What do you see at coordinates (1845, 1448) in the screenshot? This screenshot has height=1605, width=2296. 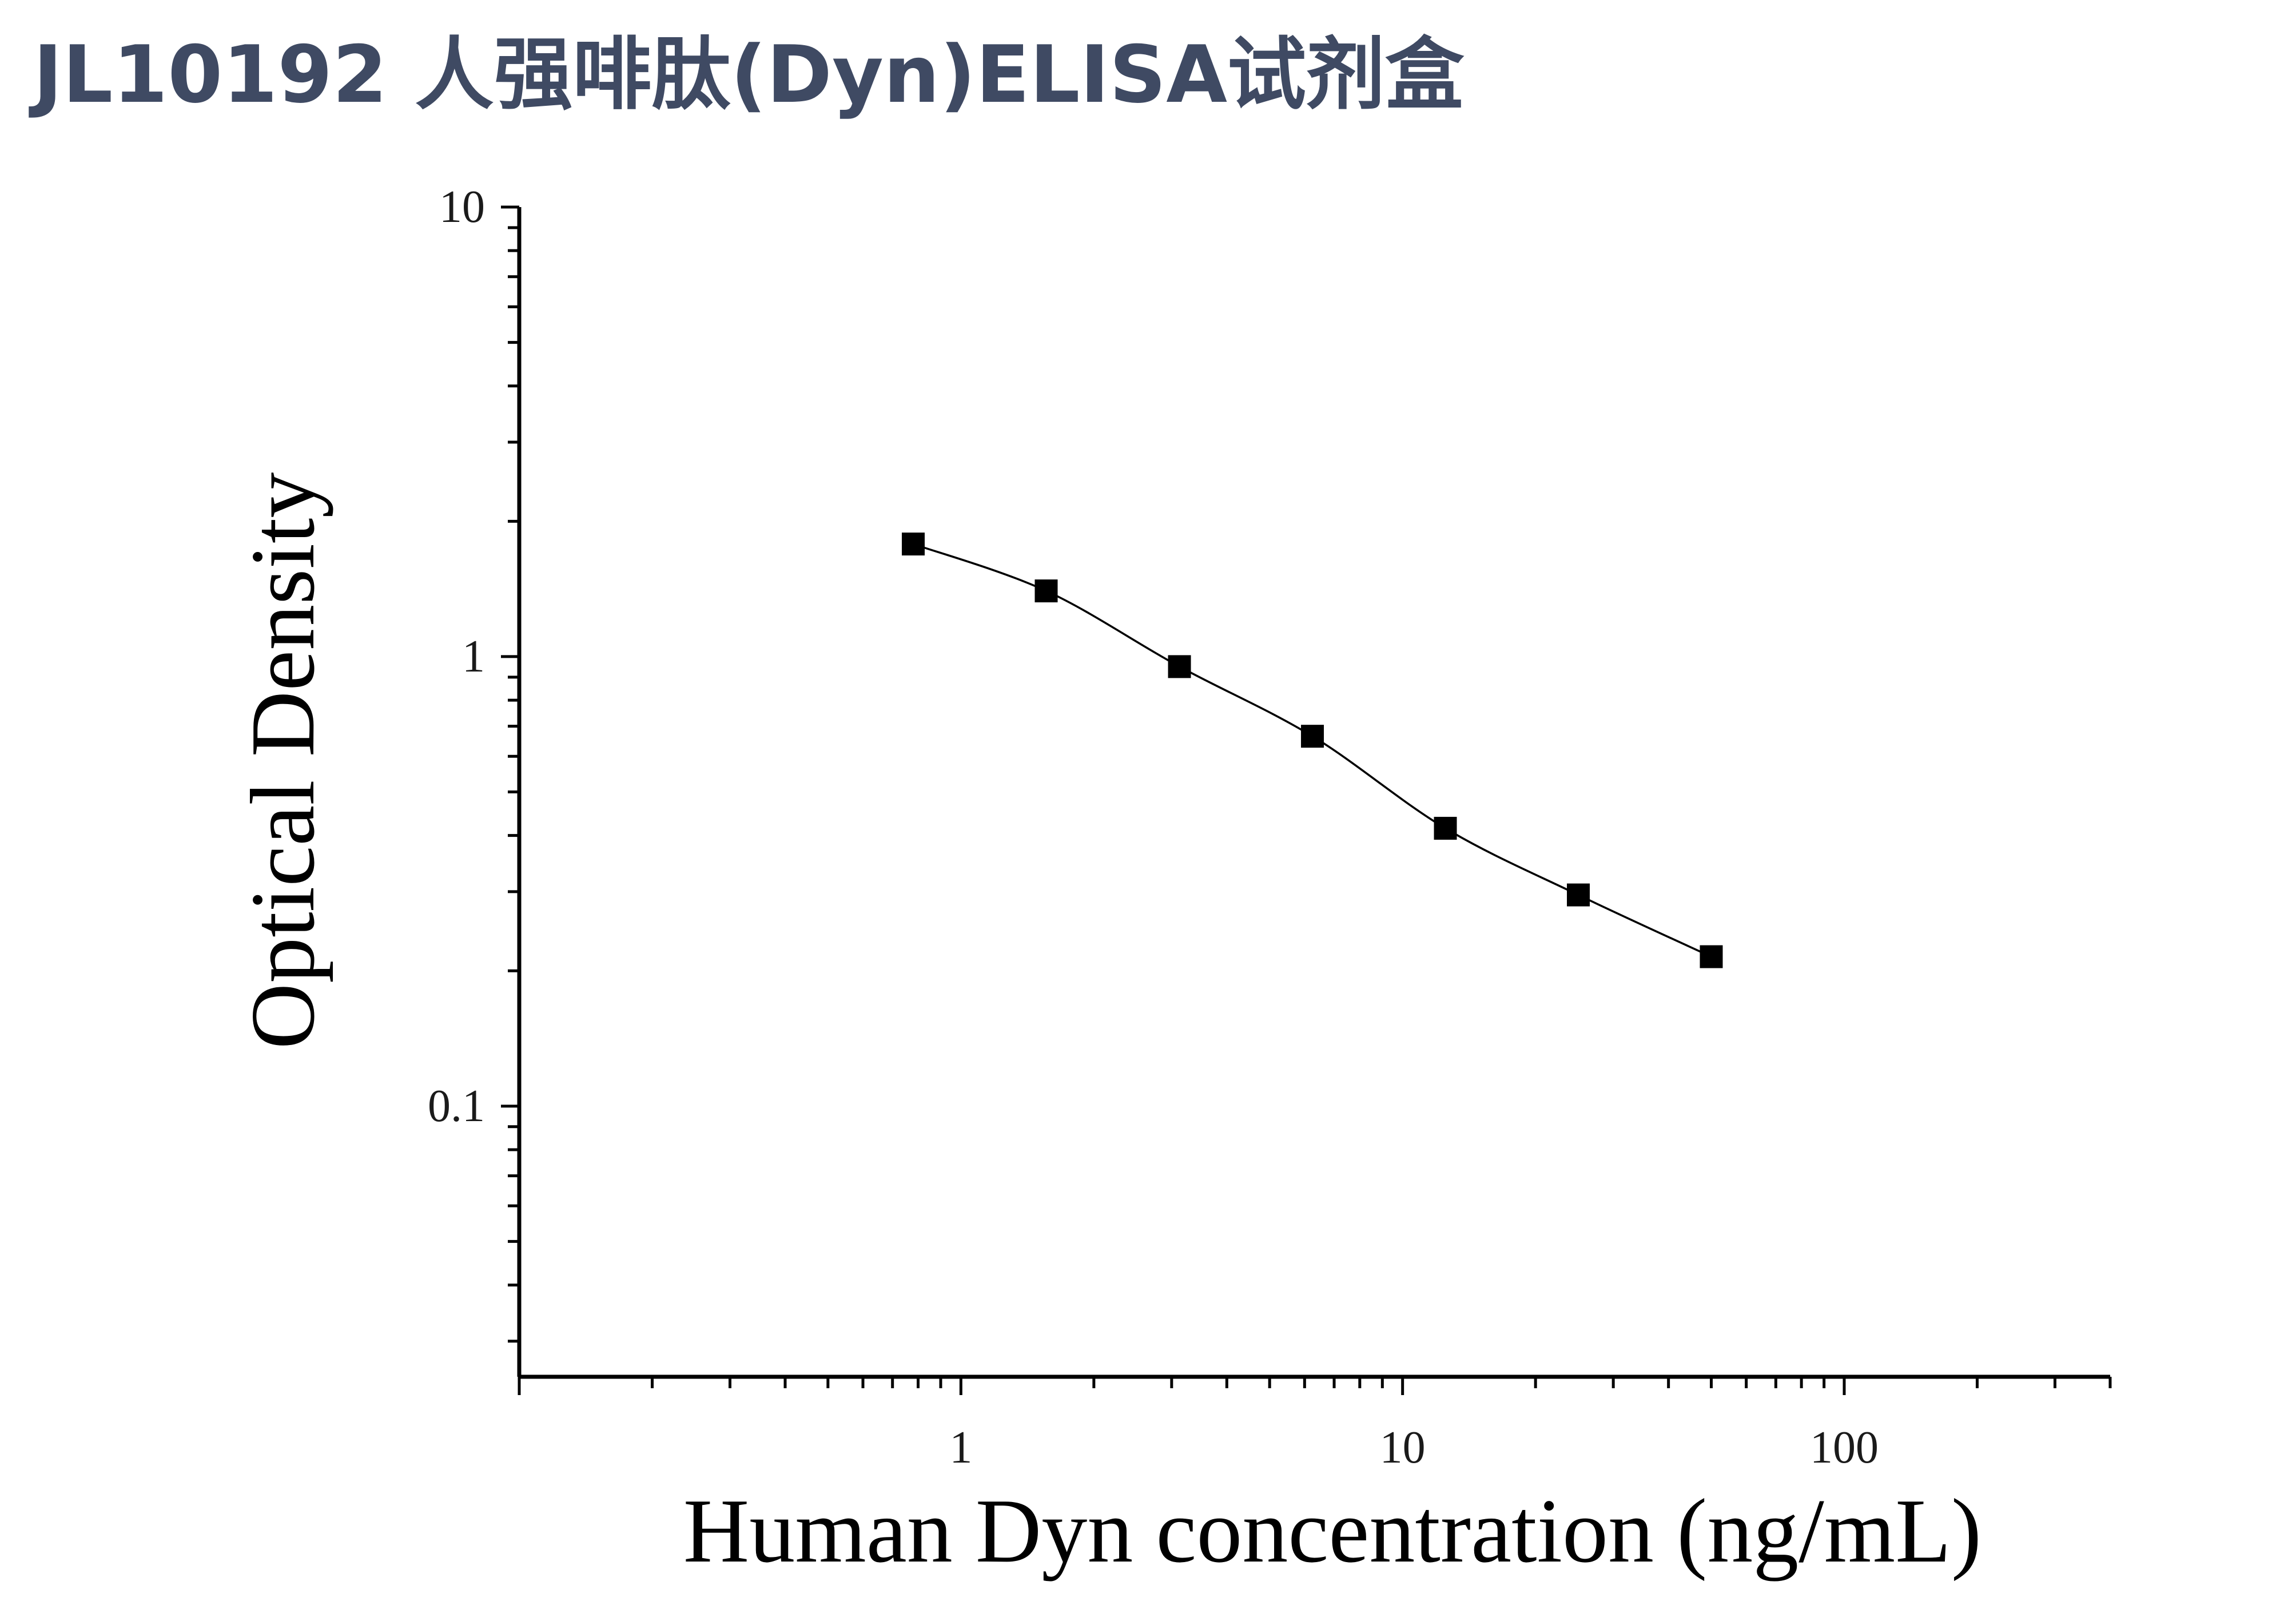 I see `x-tick-label: 100` at bounding box center [1845, 1448].